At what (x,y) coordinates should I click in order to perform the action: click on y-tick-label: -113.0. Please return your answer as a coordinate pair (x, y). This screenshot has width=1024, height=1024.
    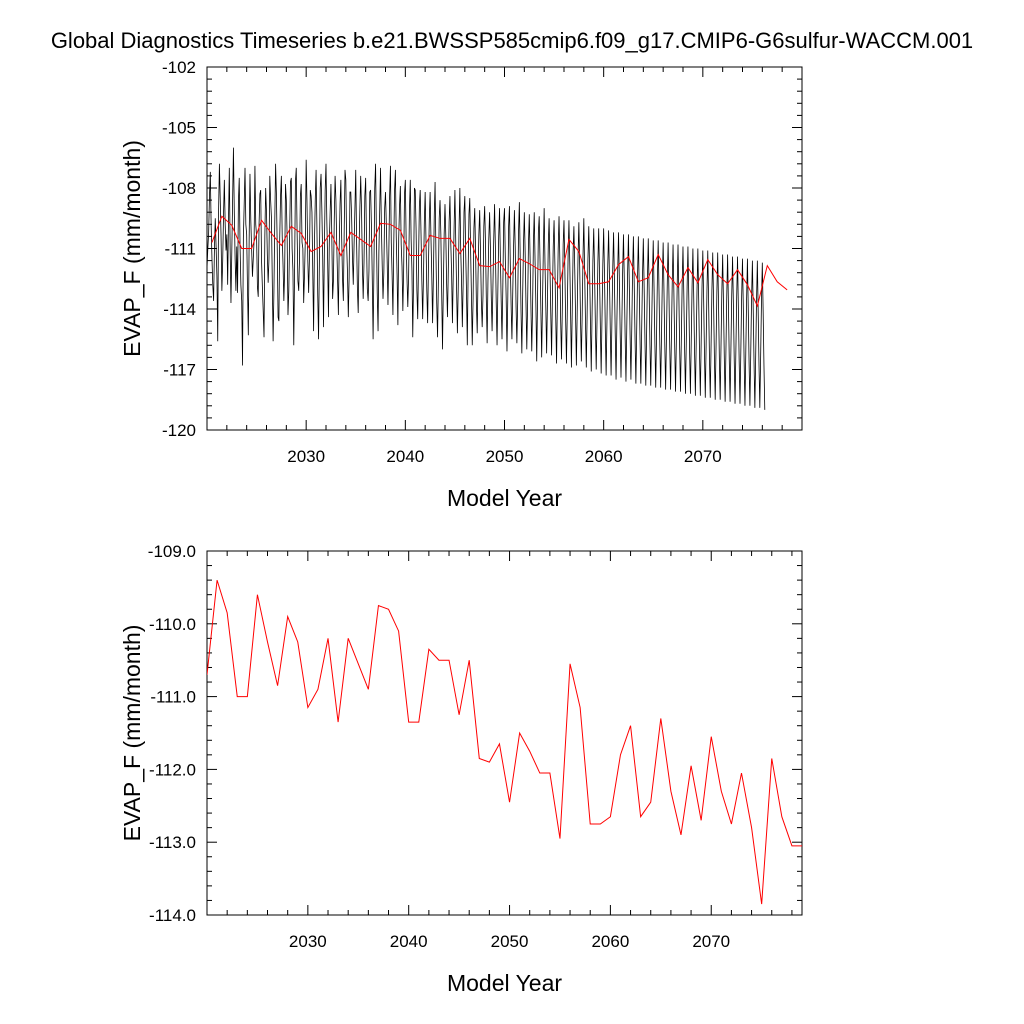
    Looking at the image, I should click on (172, 842).